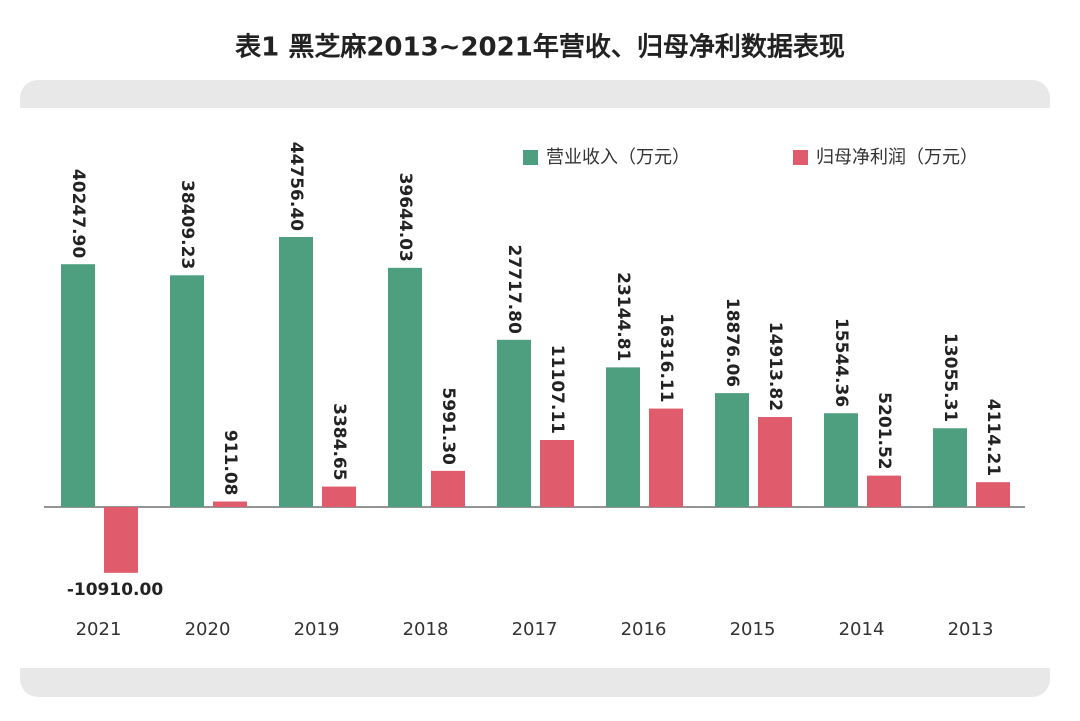 The height and width of the screenshot is (721, 1080). What do you see at coordinates (208, 629) in the screenshot?
I see `x-tick-label: 2020` at bounding box center [208, 629].